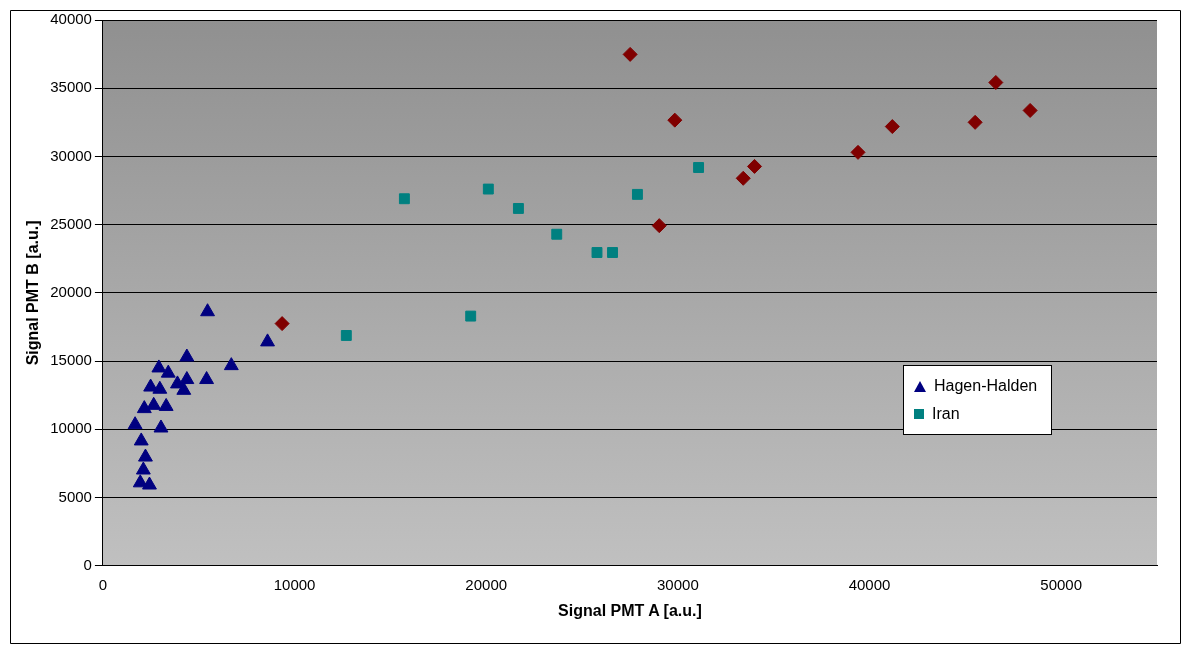  Describe the element at coordinates (946, 414) in the screenshot. I see `legend-label: Iran` at that location.